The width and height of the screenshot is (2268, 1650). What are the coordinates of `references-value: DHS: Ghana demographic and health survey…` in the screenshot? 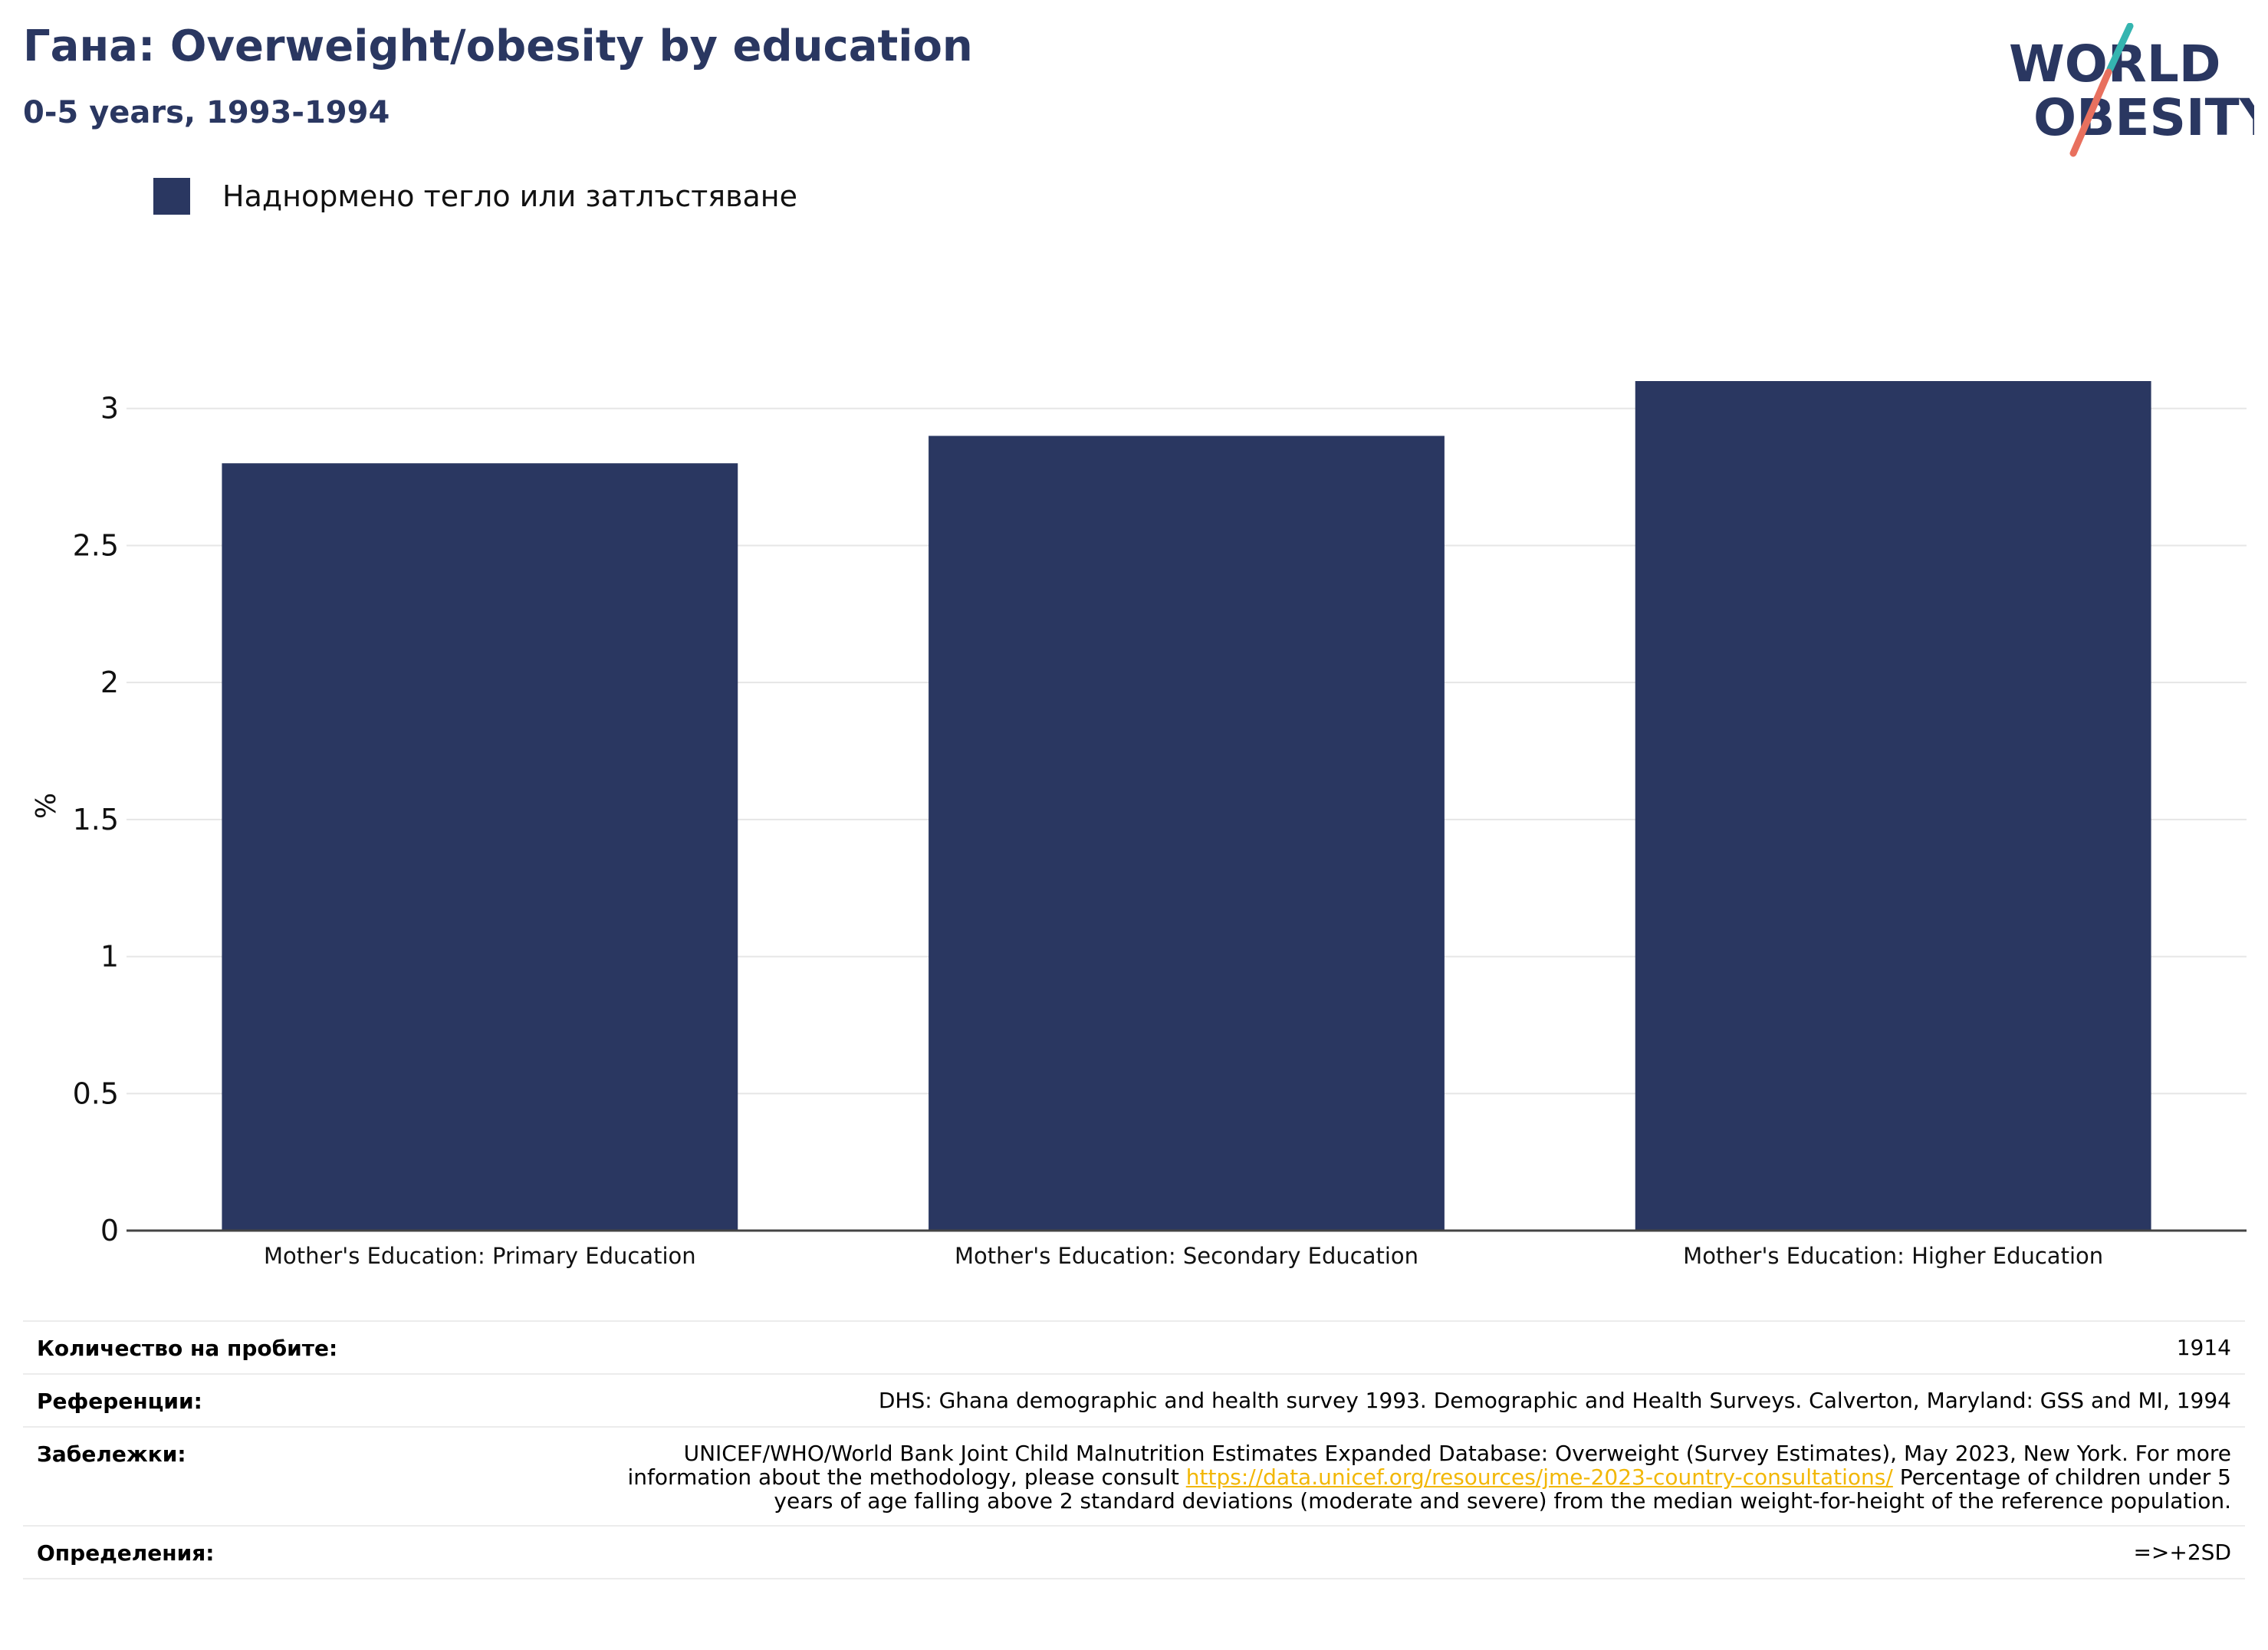 It's located at (1554, 1400).